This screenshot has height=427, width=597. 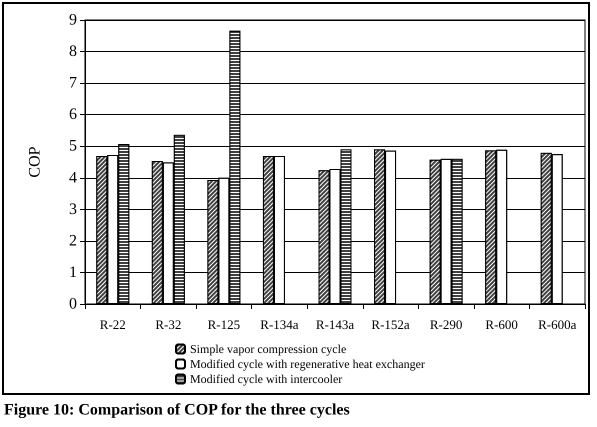 I want to click on y-tick-label: 2, so click(x=73, y=241).